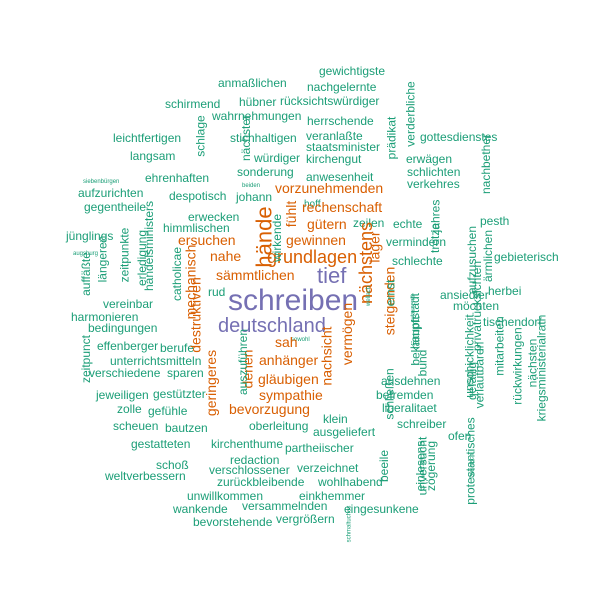 The image size is (600, 600). Describe the element at coordinates (217, 292) in the screenshot. I see `word: rud` at that location.